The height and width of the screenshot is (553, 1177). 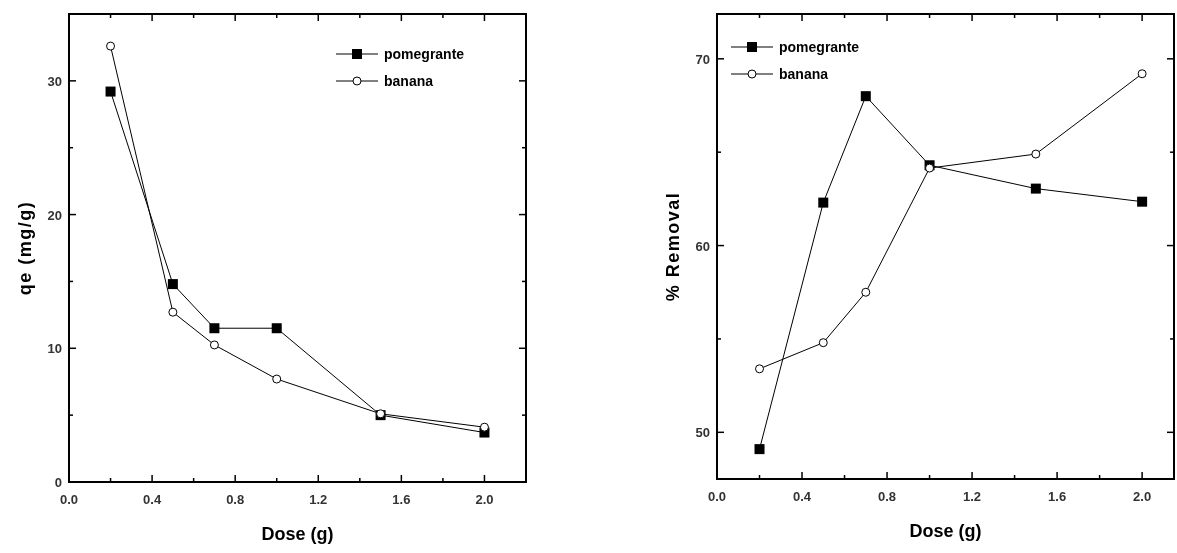 I want to click on y-axis-title: % Removal, so click(x=673, y=246).